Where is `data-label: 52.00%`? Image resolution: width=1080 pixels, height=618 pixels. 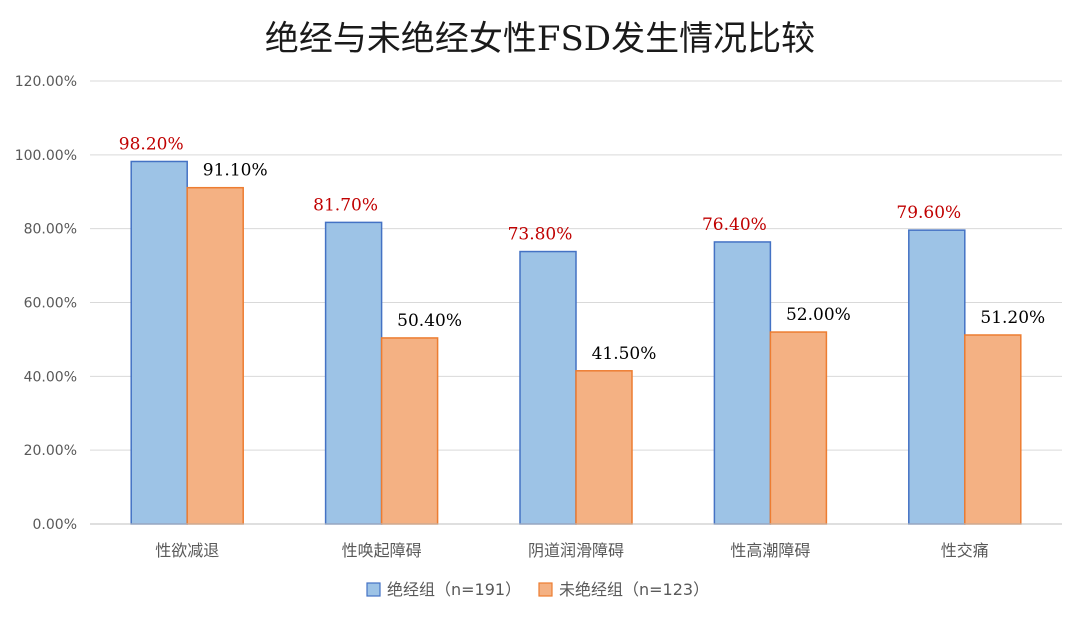
data-label: 52.00% is located at coordinates (818, 315).